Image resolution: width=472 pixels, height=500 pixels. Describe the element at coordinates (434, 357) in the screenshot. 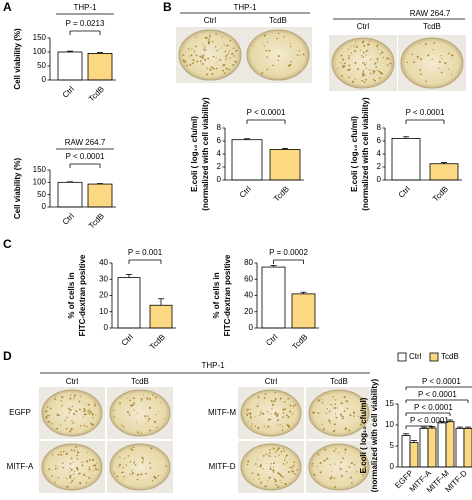

I see `legend-swatch` at that location.